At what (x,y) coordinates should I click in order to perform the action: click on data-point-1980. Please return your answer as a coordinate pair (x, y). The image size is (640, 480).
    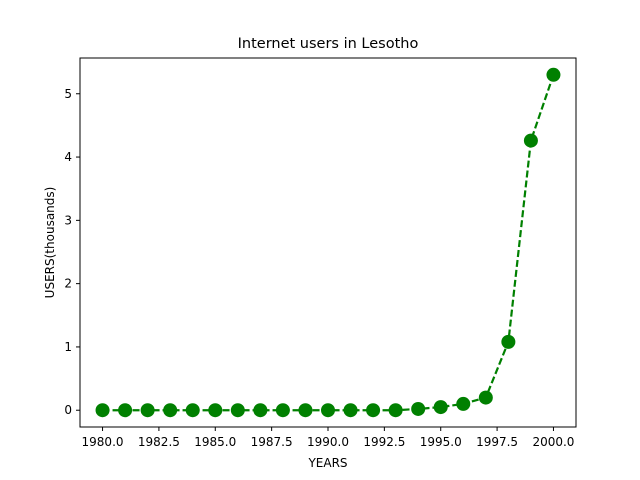
    Looking at the image, I should click on (102, 410).